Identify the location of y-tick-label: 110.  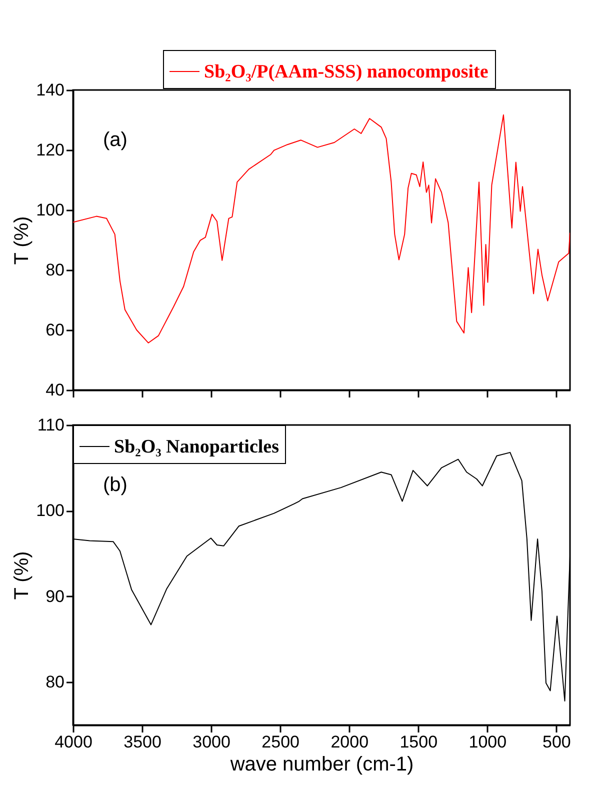
(50, 425).